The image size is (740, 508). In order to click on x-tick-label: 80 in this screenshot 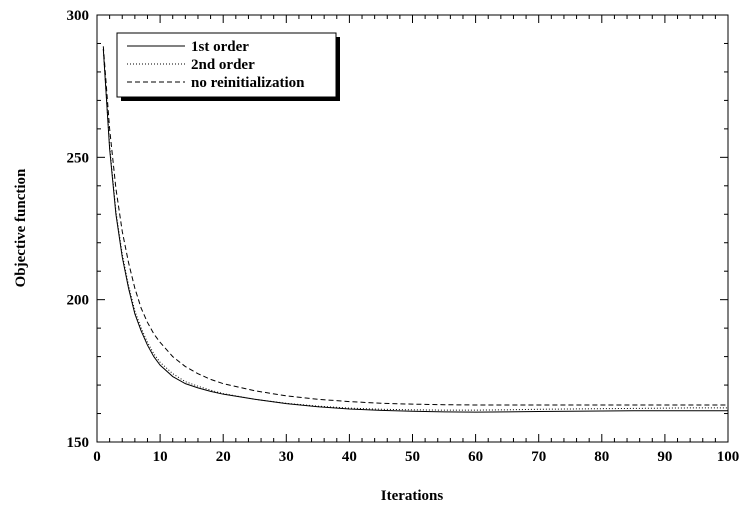, I will do `click(601, 457)`.